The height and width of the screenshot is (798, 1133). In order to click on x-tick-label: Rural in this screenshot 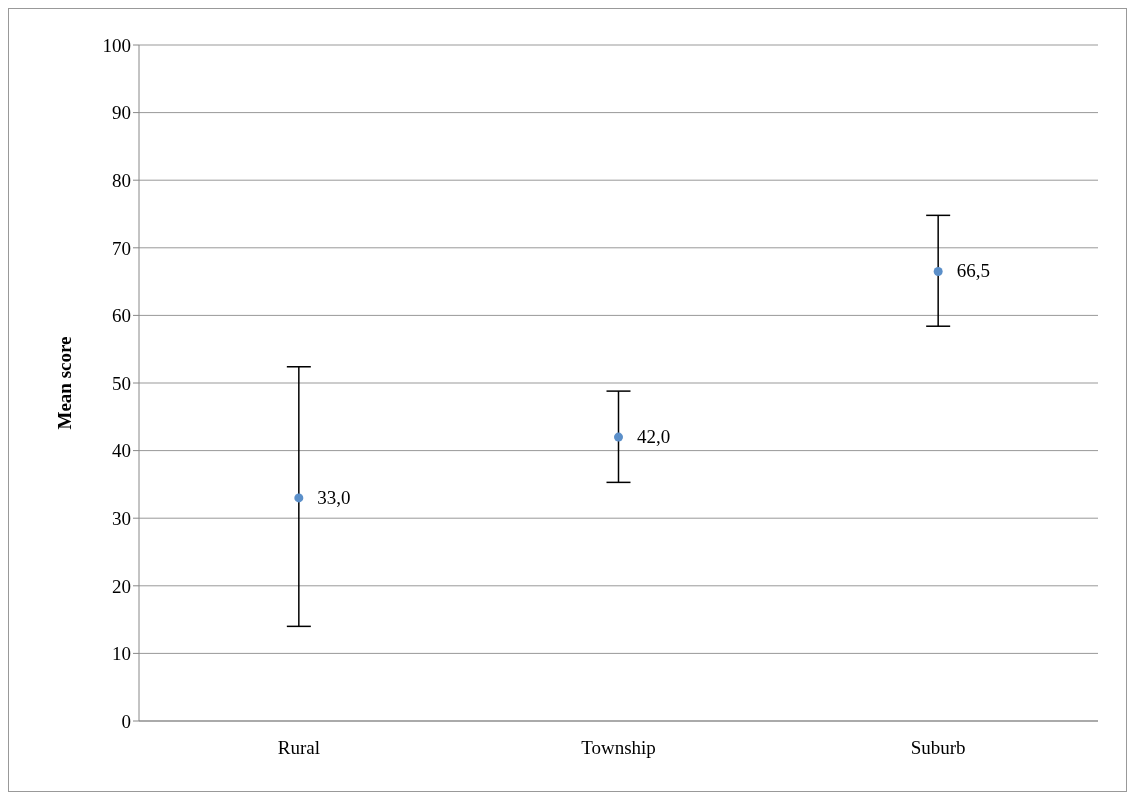, I will do `click(298, 748)`.